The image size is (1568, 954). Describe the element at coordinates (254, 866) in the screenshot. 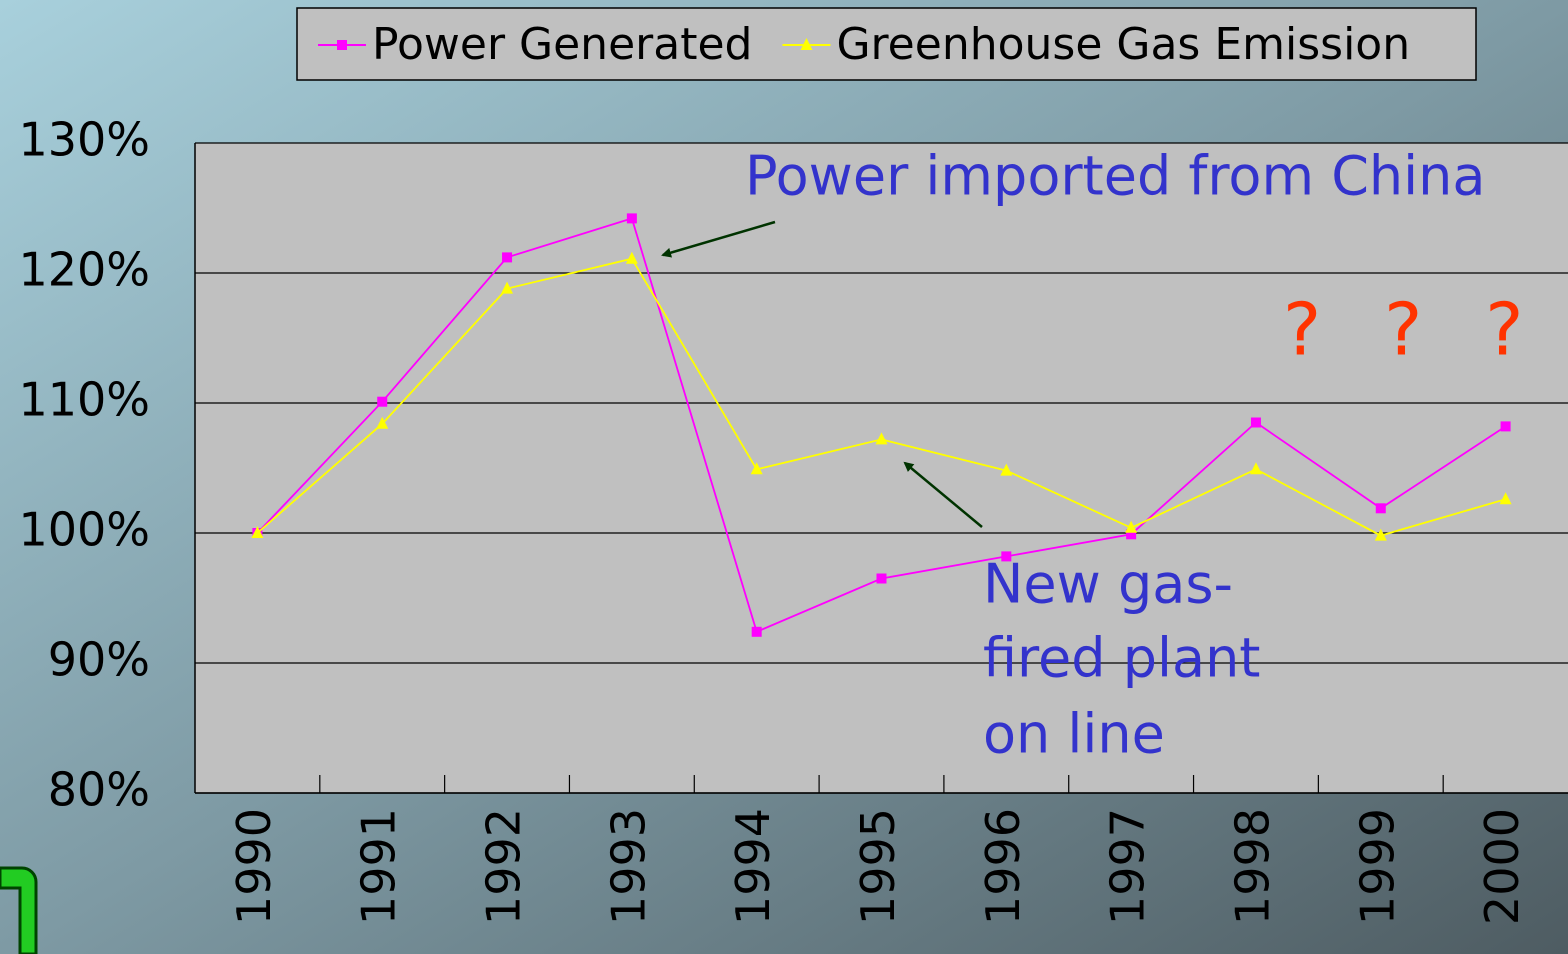

I see `x-tick-label: 1990` at that location.